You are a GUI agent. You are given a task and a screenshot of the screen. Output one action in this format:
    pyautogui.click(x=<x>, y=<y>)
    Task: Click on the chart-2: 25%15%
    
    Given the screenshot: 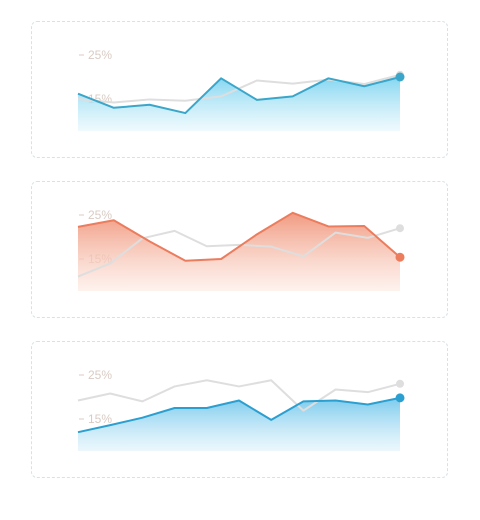 What is the action you would take?
    pyautogui.click(x=241, y=249)
    